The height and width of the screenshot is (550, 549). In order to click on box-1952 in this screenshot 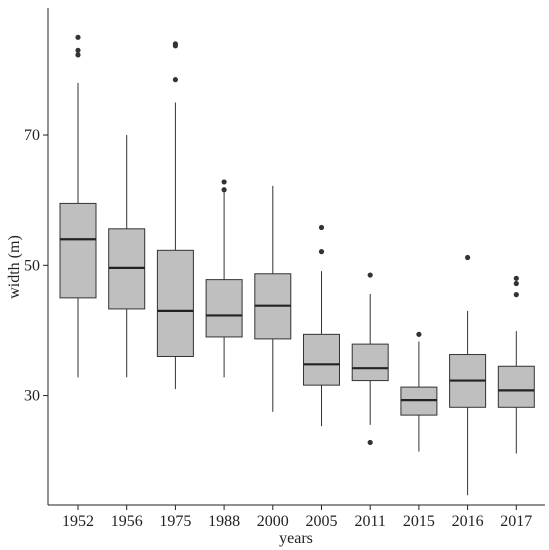, I will do `click(78, 206)`.